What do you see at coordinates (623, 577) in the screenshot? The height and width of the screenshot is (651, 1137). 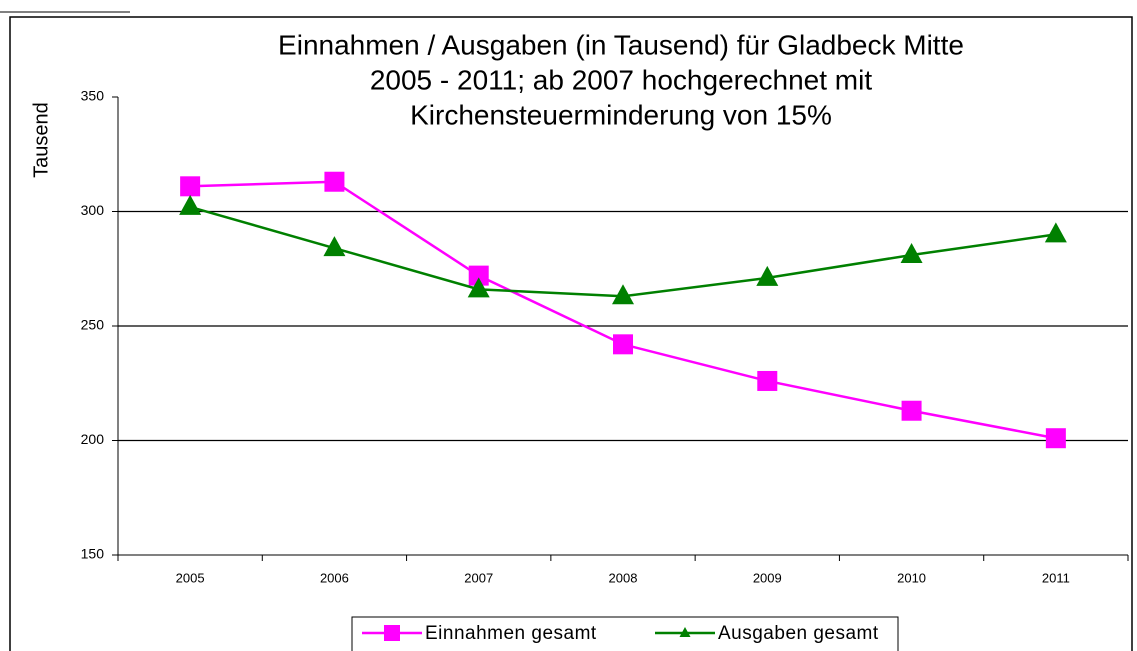 I see `x-tick-label: 2008` at bounding box center [623, 577].